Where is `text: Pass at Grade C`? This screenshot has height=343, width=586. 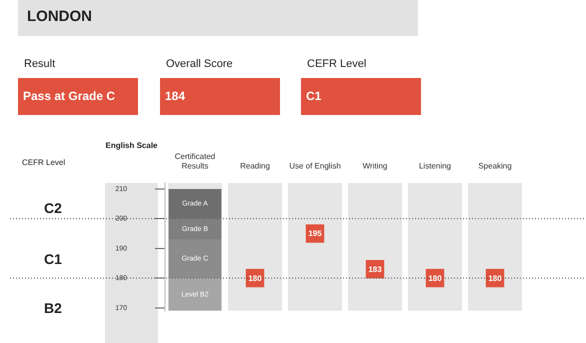 text: Pass at Grade C is located at coordinates (69, 96).